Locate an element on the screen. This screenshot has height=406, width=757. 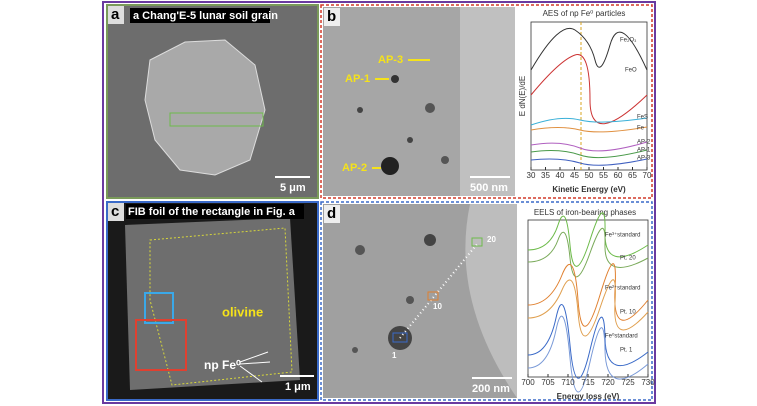
panel-title: FIB foil of the rectangle in Fig. a is located at coordinates (212, 212).